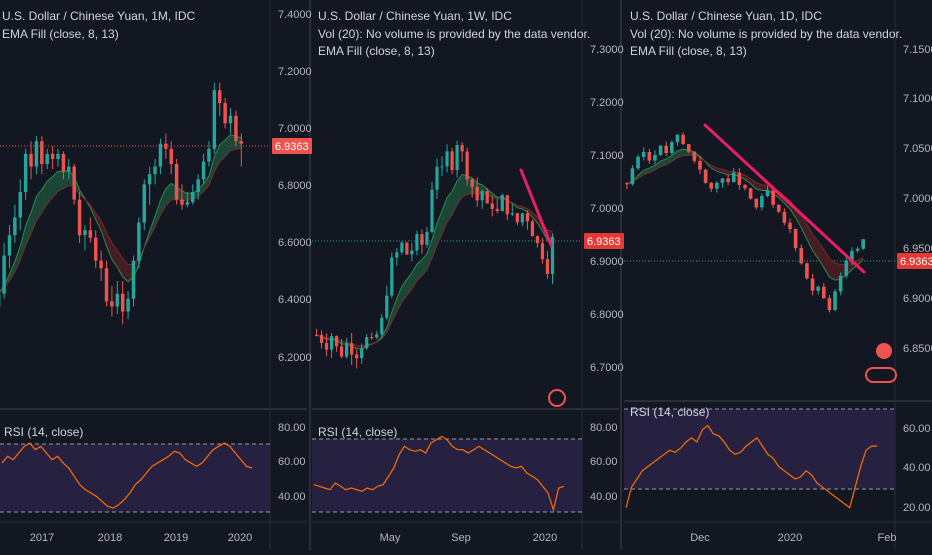 Image resolution: width=932 pixels, height=555 pixels. Describe the element at coordinates (390, 538) in the screenshot. I see `time-tick-label: May` at that location.